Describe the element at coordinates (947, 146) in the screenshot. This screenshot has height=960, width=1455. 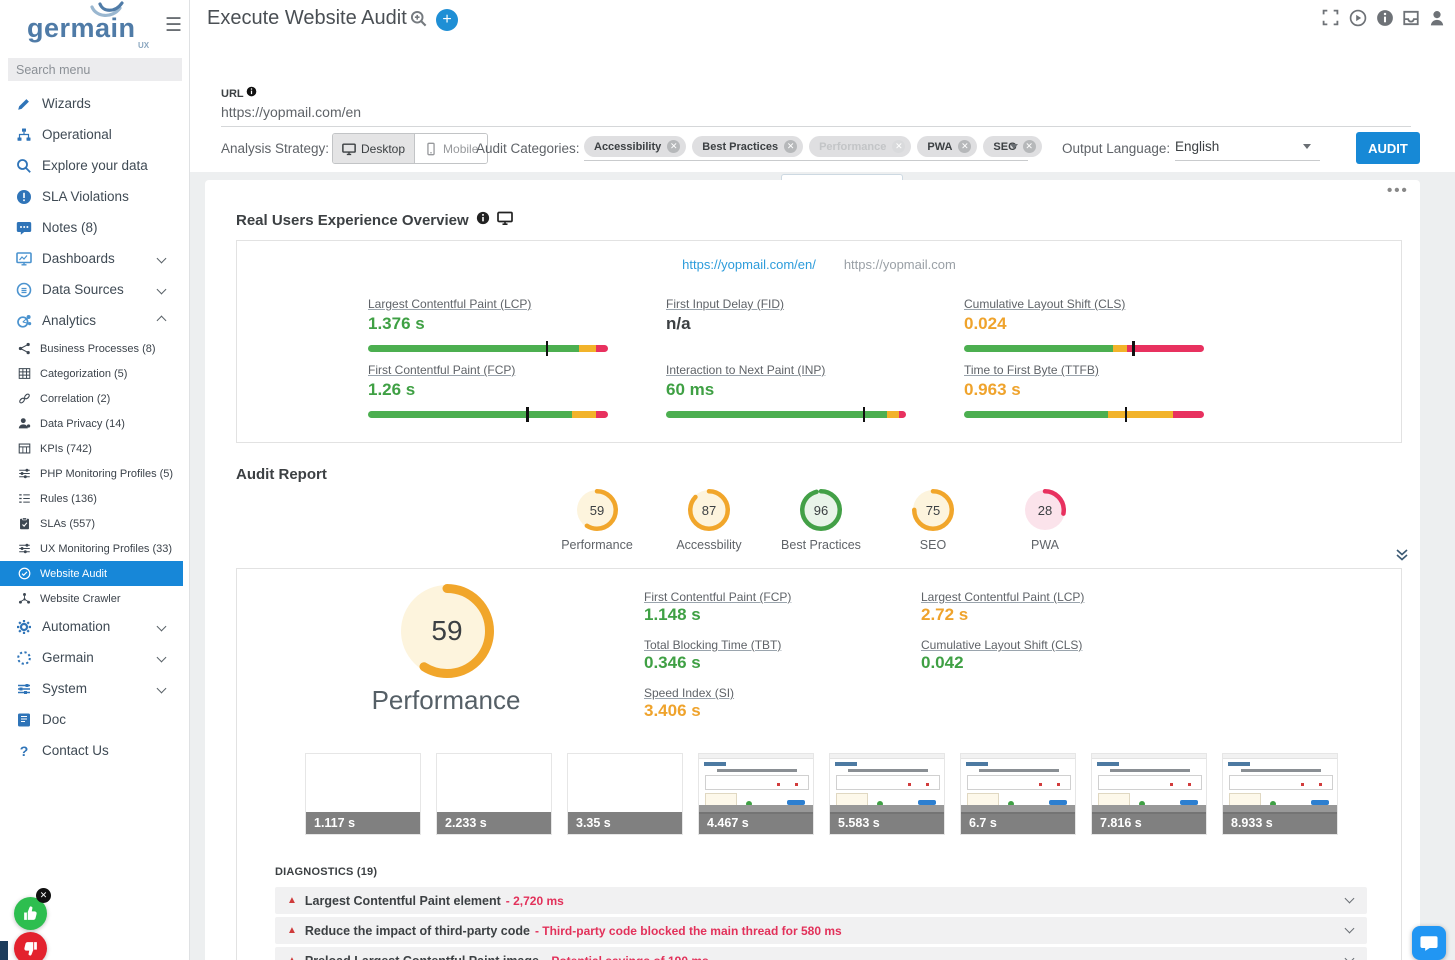
I see `category-chip-pwa: PWA ✕` at that location.